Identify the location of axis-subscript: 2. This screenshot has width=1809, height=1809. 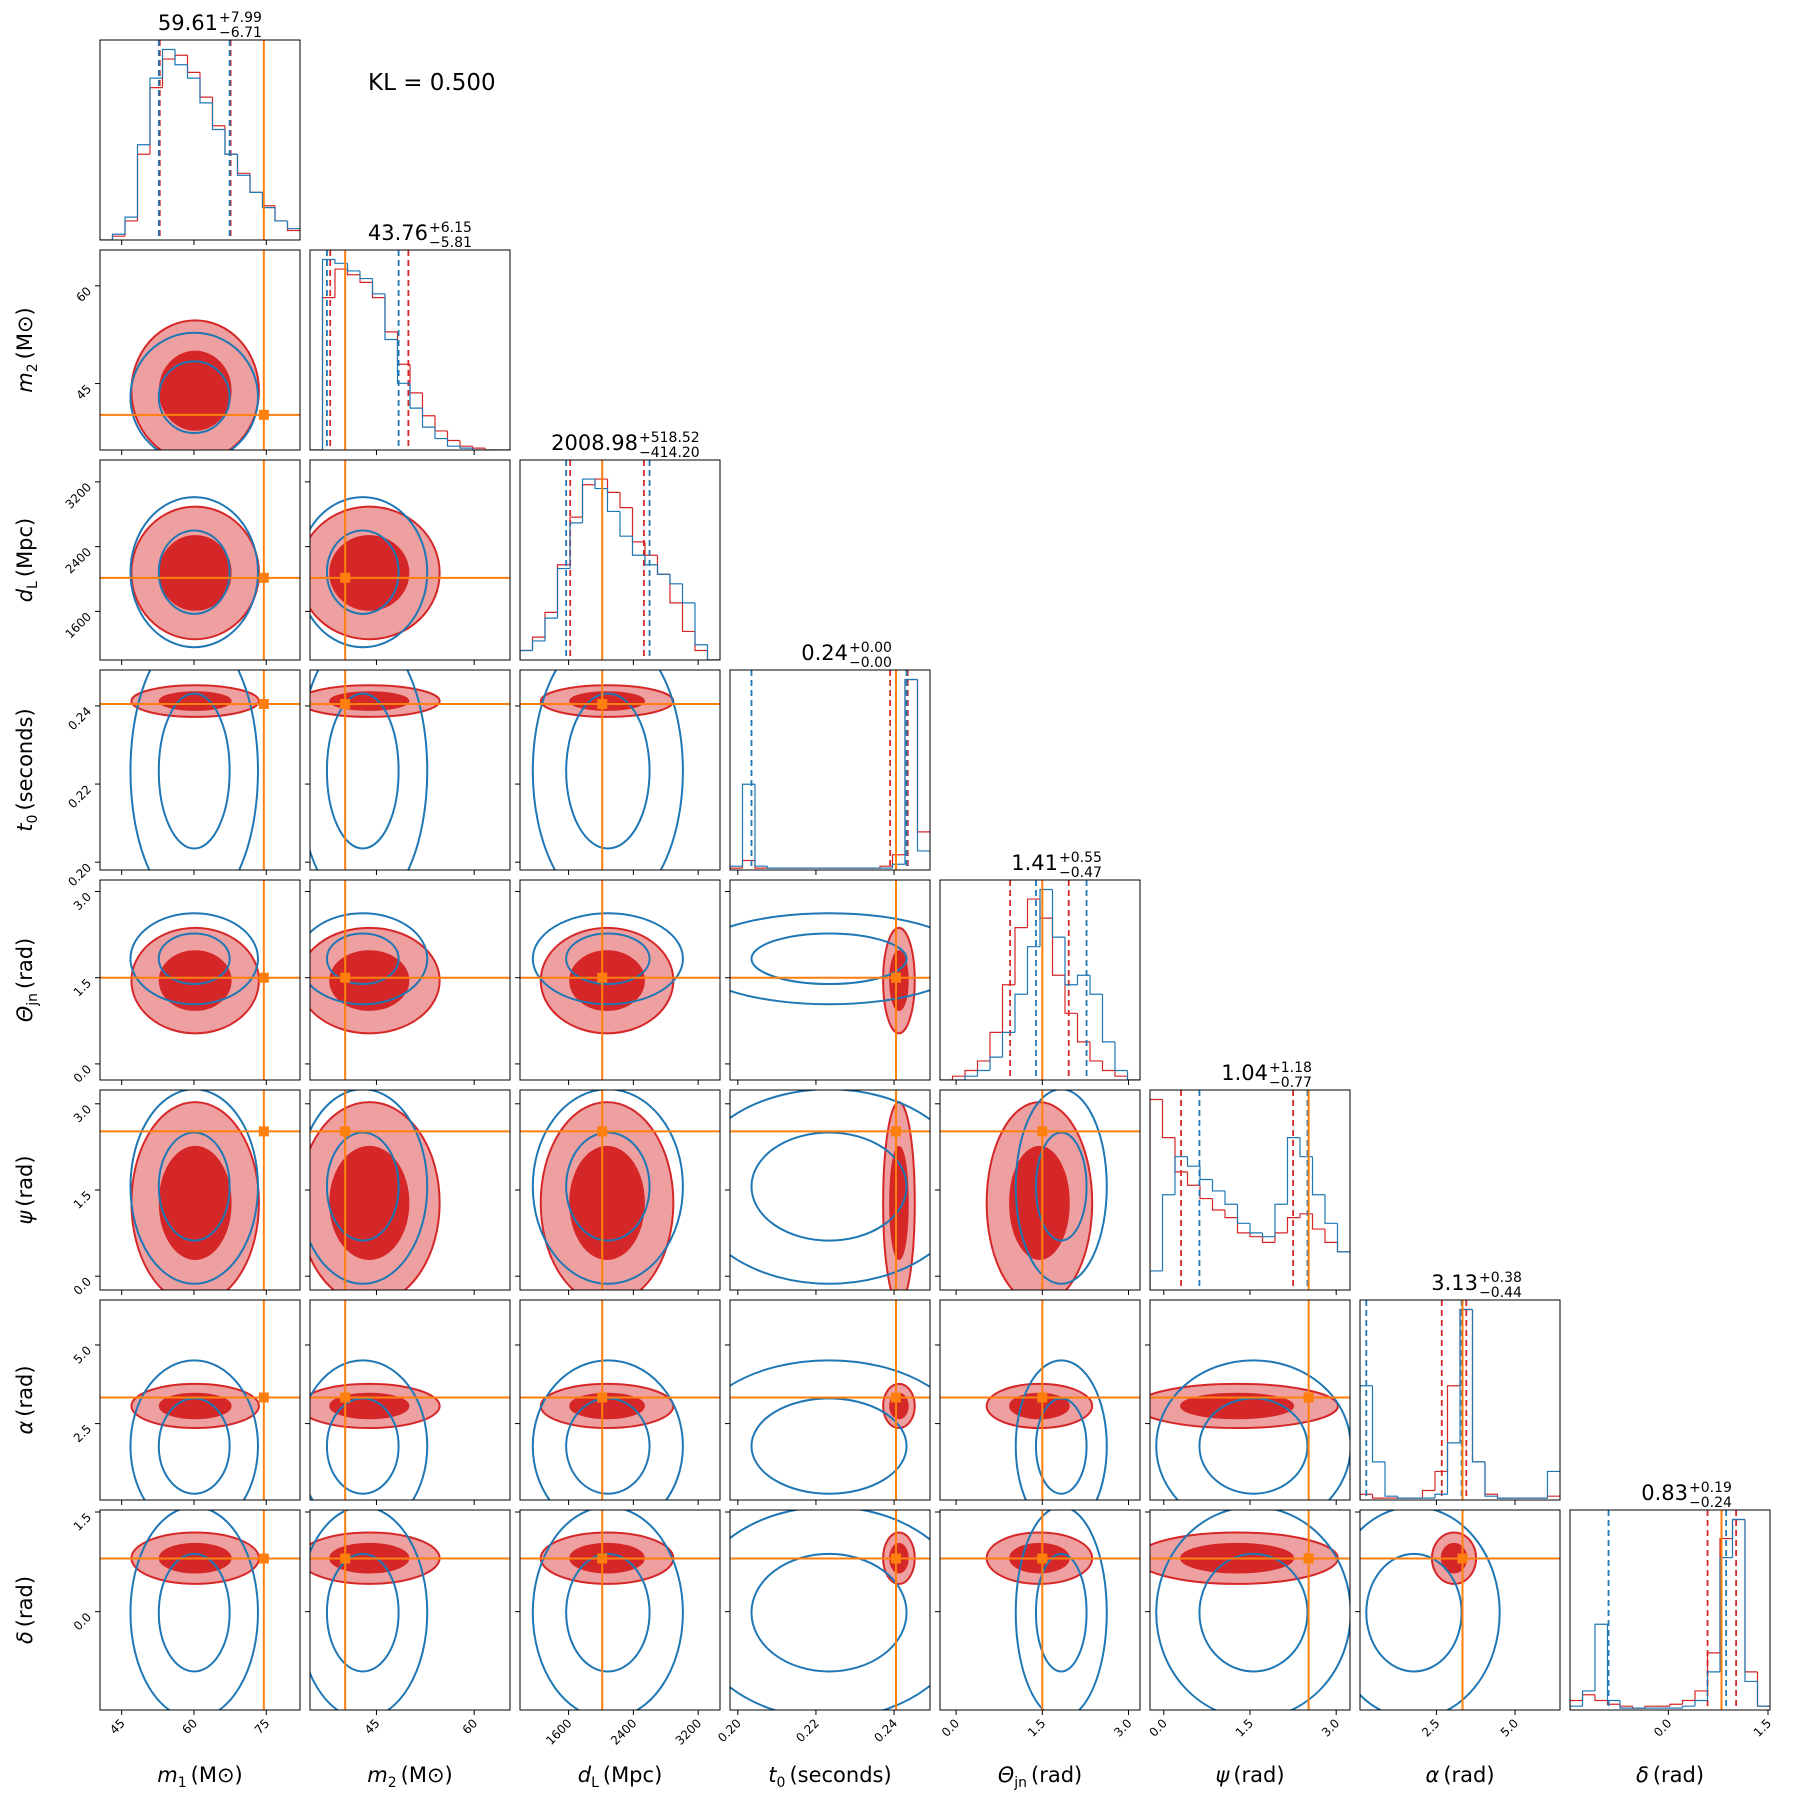
(33, 367).